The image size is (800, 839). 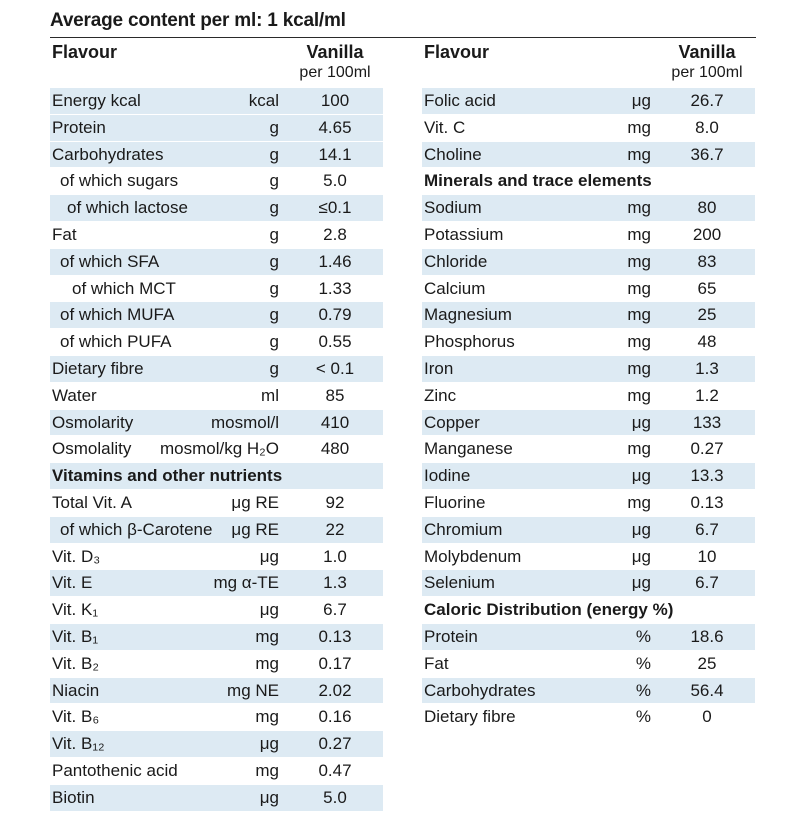 I want to click on nutrient-name: Carbohydrates, so click(x=108, y=154).